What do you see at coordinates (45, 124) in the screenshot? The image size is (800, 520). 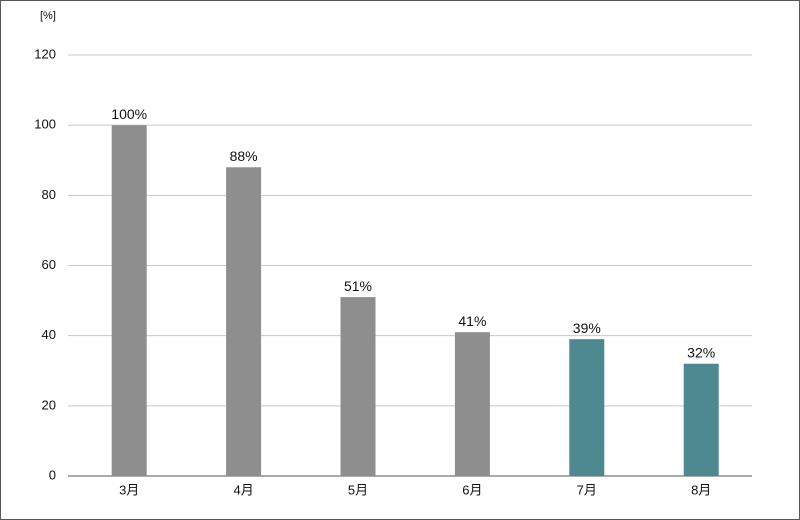 I see `y-tick-label: 100` at bounding box center [45, 124].